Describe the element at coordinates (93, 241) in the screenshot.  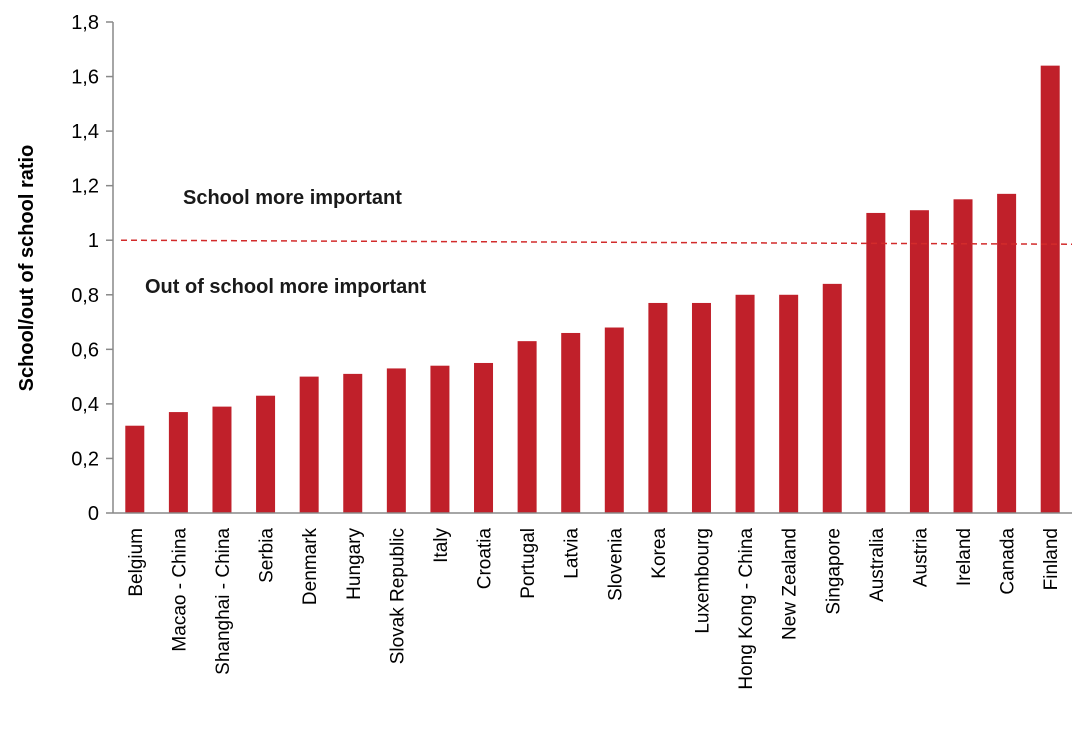
I see `y-tick-label: 1` at that location.